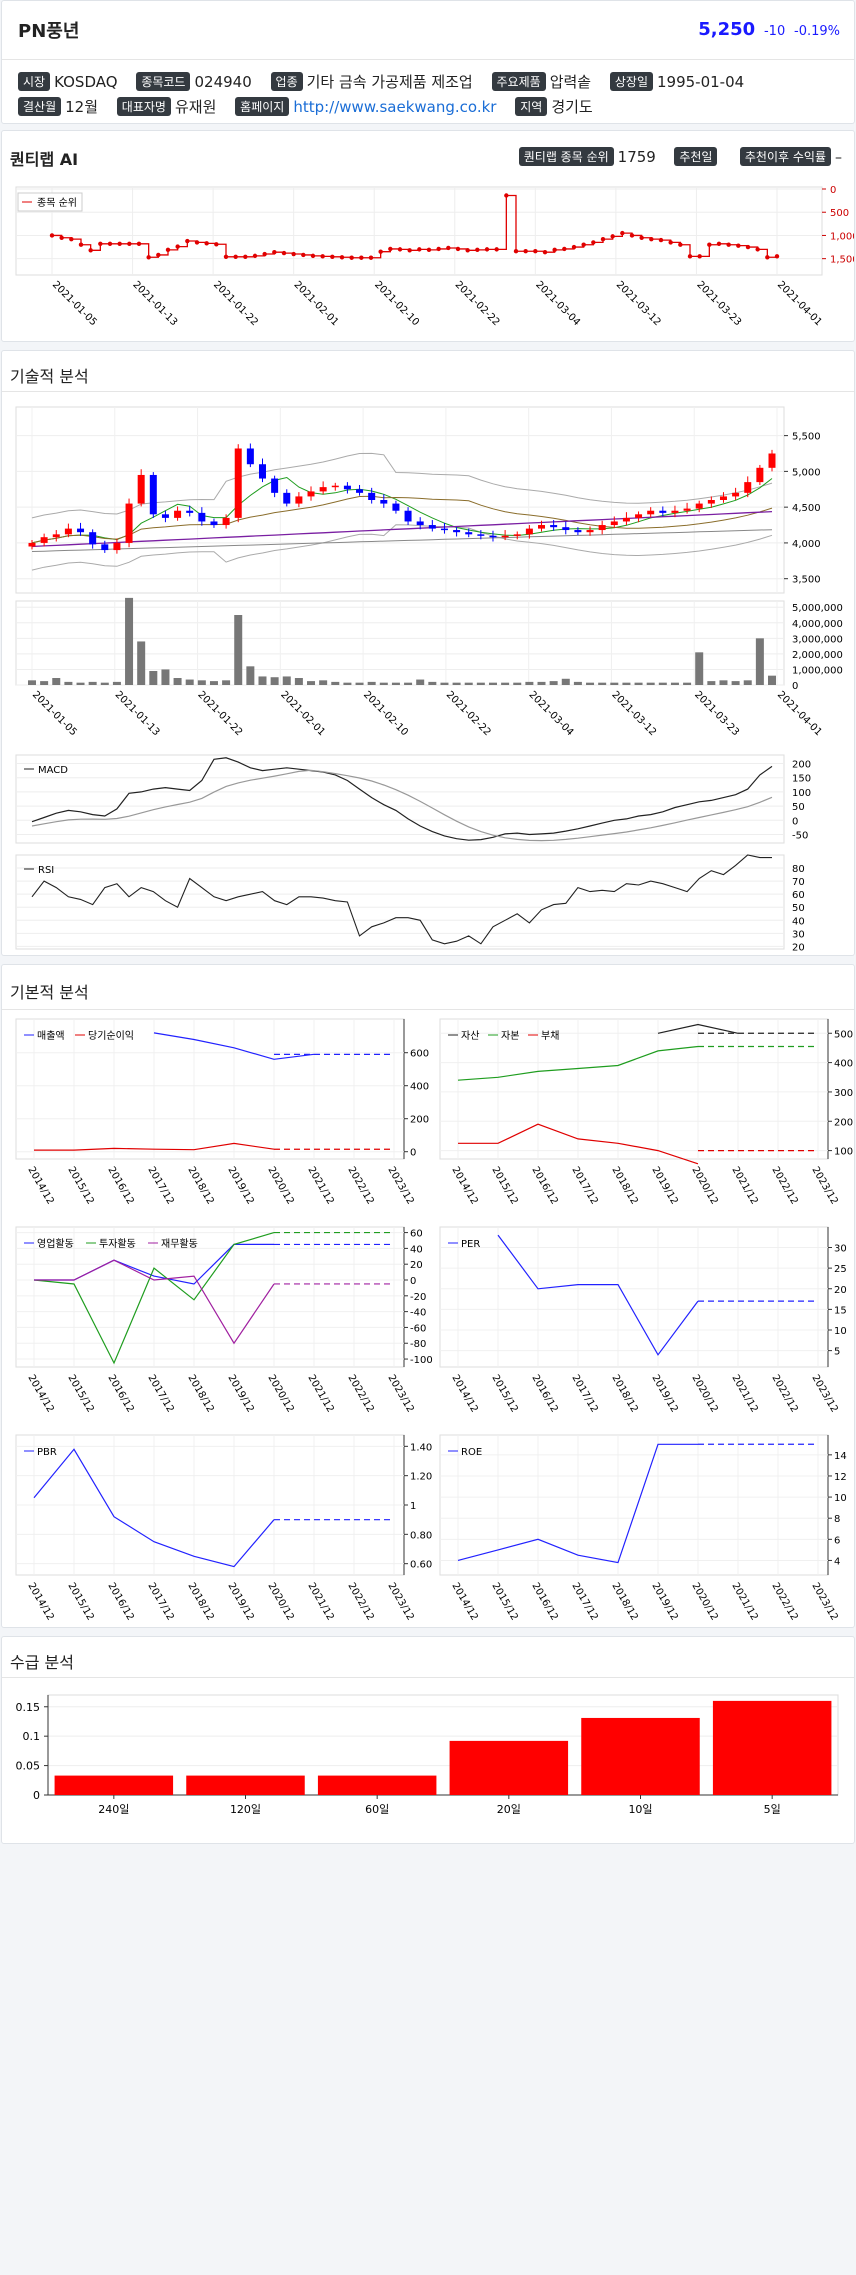  I want to click on fund-legend: ROE, so click(465, 1452).